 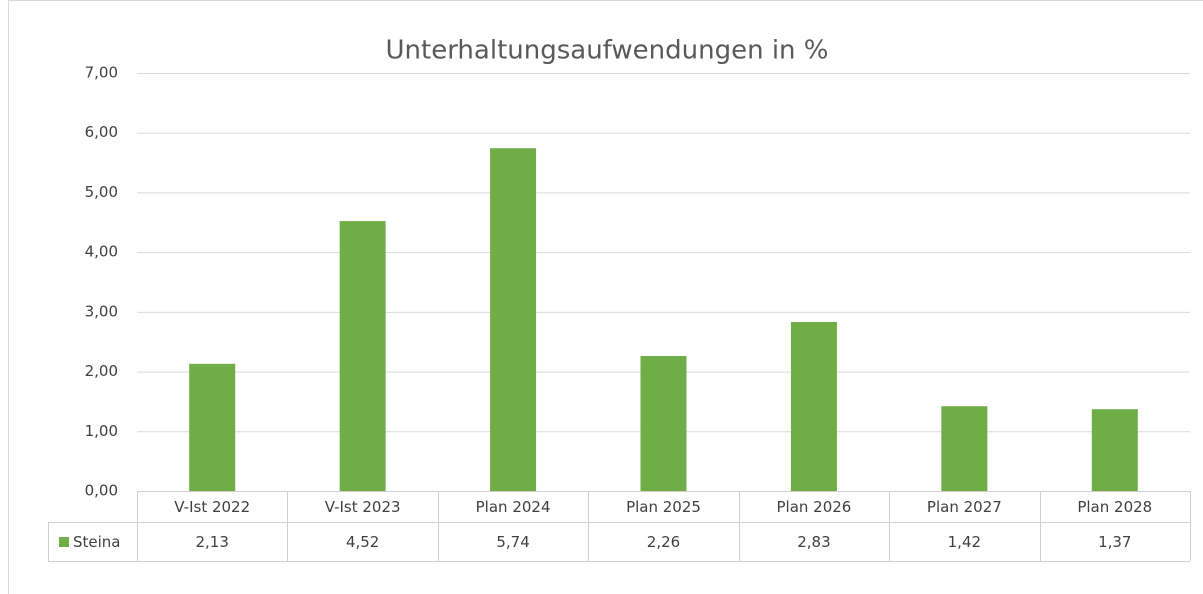 I want to click on y-tick-label: 0,00, so click(x=101, y=491).